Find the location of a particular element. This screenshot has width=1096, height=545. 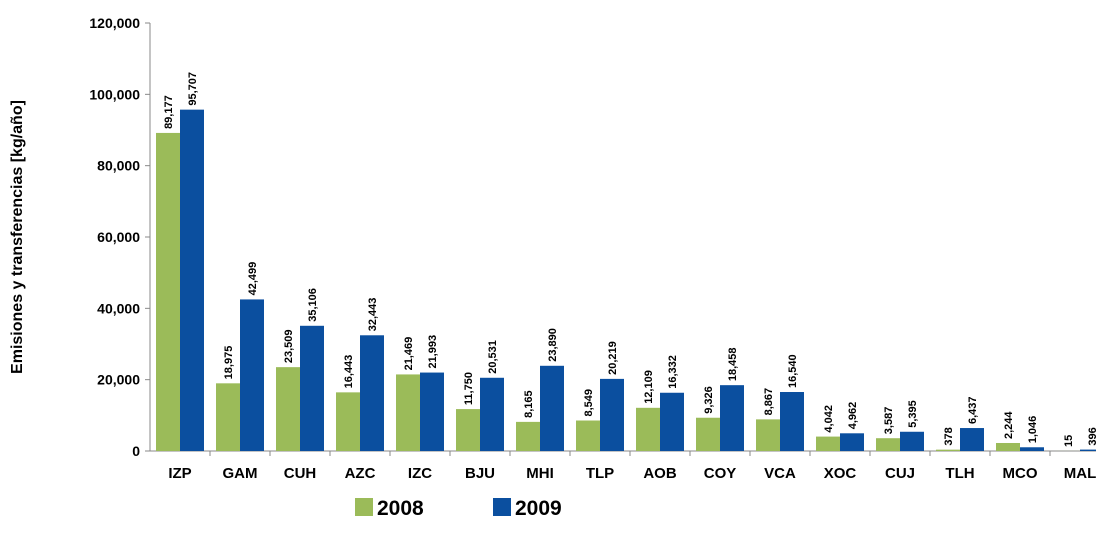

value-label: 16,332 is located at coordinates (673, 372).